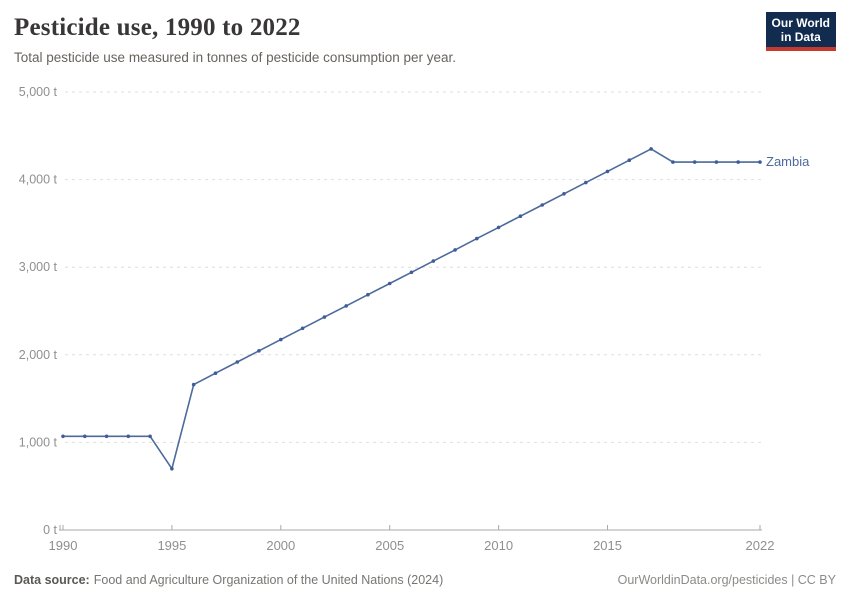  I want to click on x-tick-label: 2010, so click(498, 545).